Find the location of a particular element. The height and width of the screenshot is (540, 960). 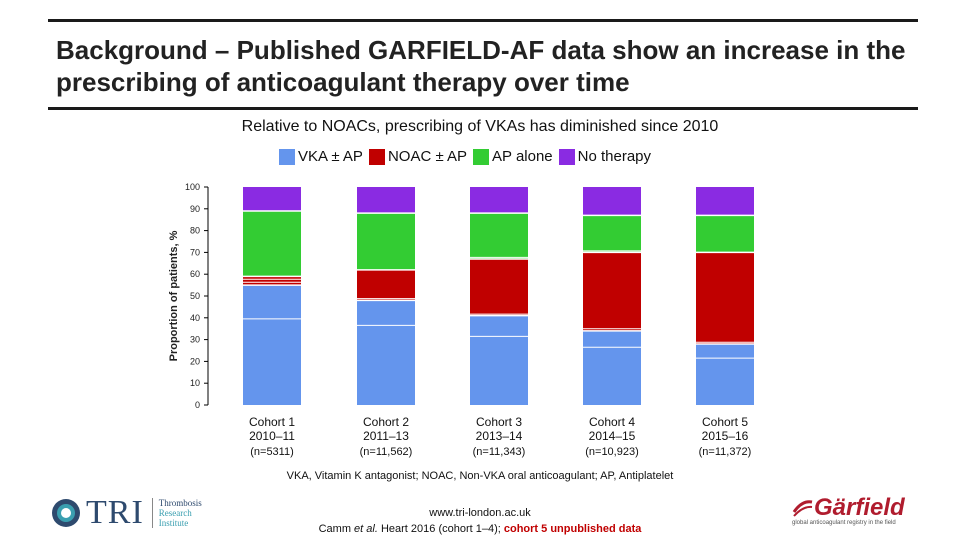

x-label-years-3: 2013–14 is located at coordinates (499, 436).